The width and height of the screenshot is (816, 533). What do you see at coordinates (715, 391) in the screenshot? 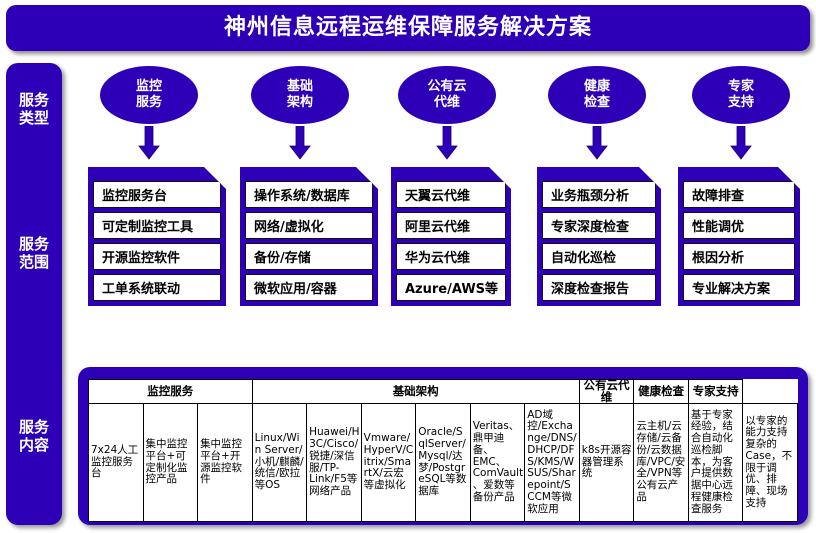
I see `matrix-group-header: 专家支持` at bounding box center [715, 391].